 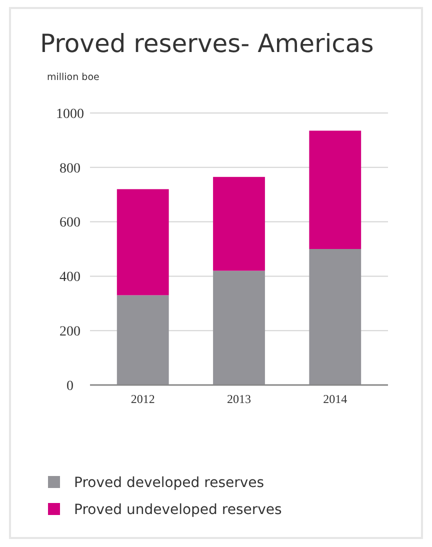 I want to click on y-axis-title: million boe, so click(x=73, y=77).